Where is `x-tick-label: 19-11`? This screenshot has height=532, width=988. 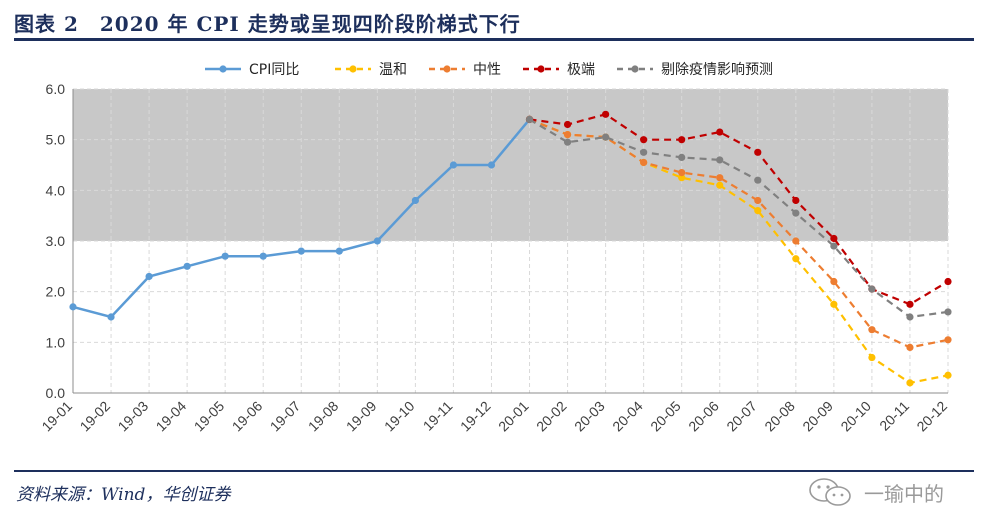
x-tick-label: 19-11 is located at coordinates (438, 416).